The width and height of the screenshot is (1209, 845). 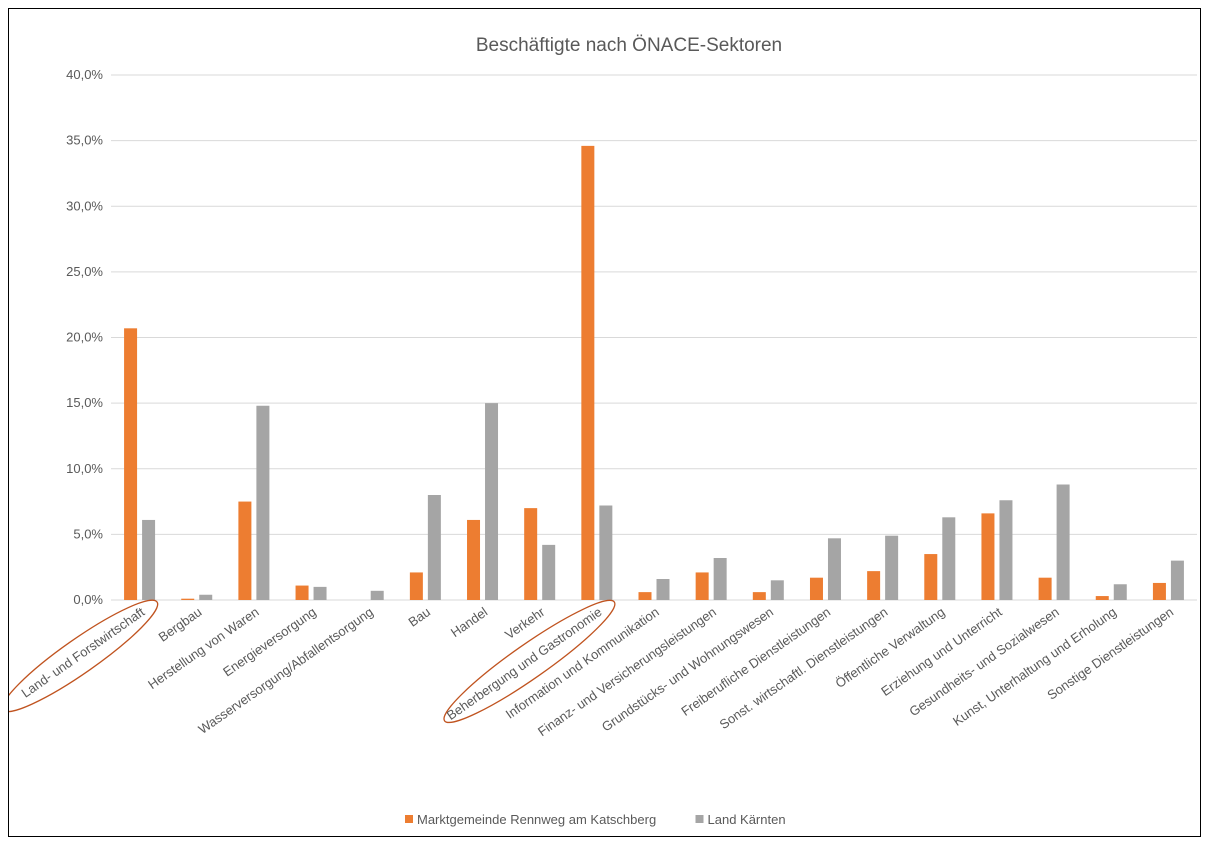 What do you see at coordinates (84, 271) in the screenshot?
I see `y-tick-label: 25,0%` at bounding box center [84, 271].